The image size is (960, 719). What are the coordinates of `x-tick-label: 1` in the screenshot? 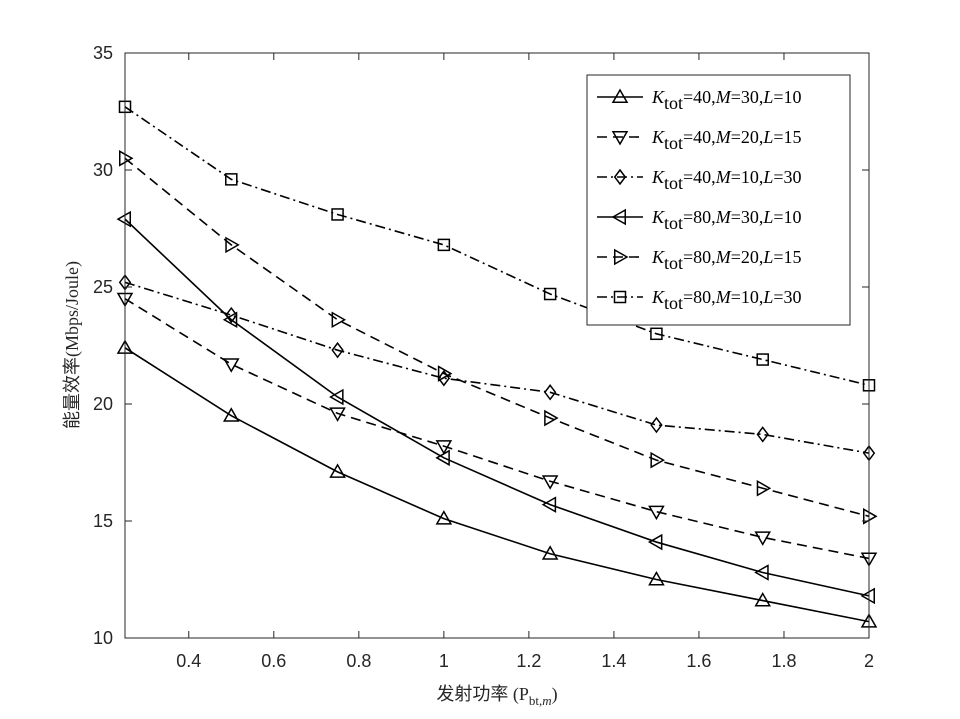 It's located at (444, 661).